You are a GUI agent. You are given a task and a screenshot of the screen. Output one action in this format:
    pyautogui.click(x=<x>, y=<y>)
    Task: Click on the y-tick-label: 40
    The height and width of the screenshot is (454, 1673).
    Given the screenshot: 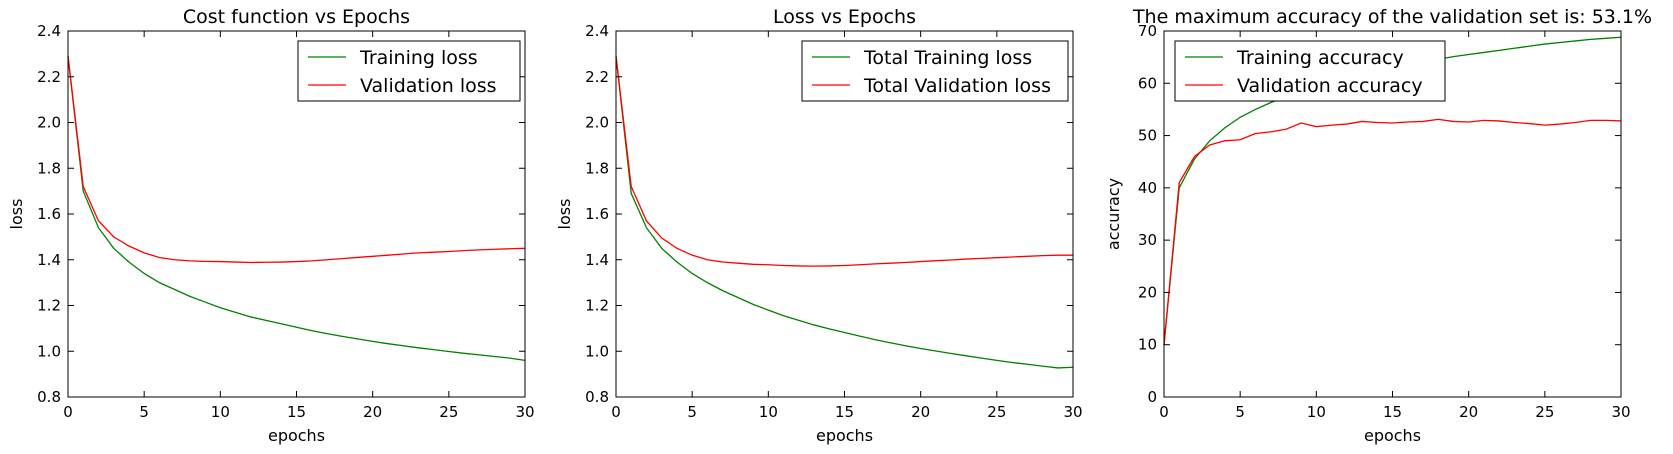 What is the action you would take?
    pyautogui.click(x=1147, y=188)
    